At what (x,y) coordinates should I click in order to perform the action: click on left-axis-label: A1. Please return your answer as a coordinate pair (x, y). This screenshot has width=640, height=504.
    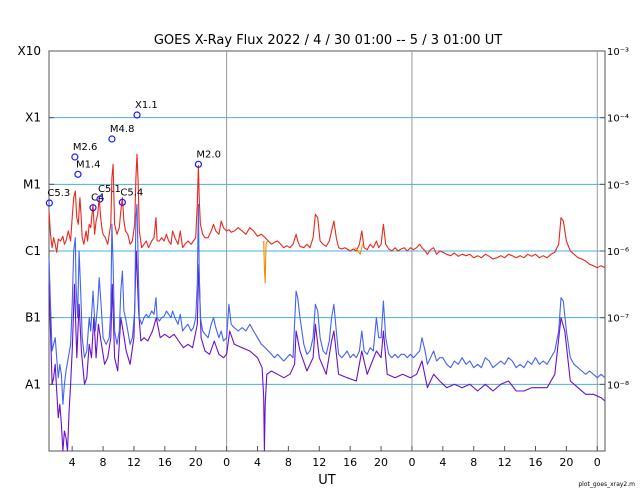
    Looking at the image, I should click on (33, 384).